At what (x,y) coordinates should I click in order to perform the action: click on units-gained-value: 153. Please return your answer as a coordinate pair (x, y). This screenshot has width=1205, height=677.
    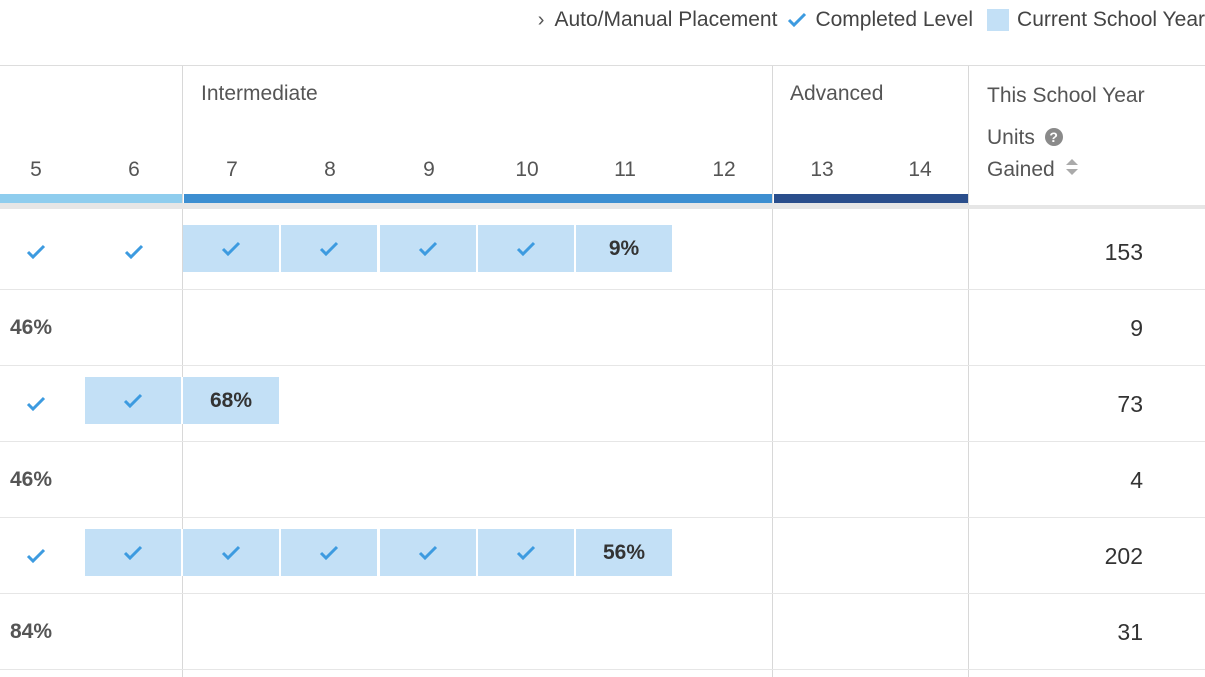
    Looking at the image, I should click on (1123, 251).